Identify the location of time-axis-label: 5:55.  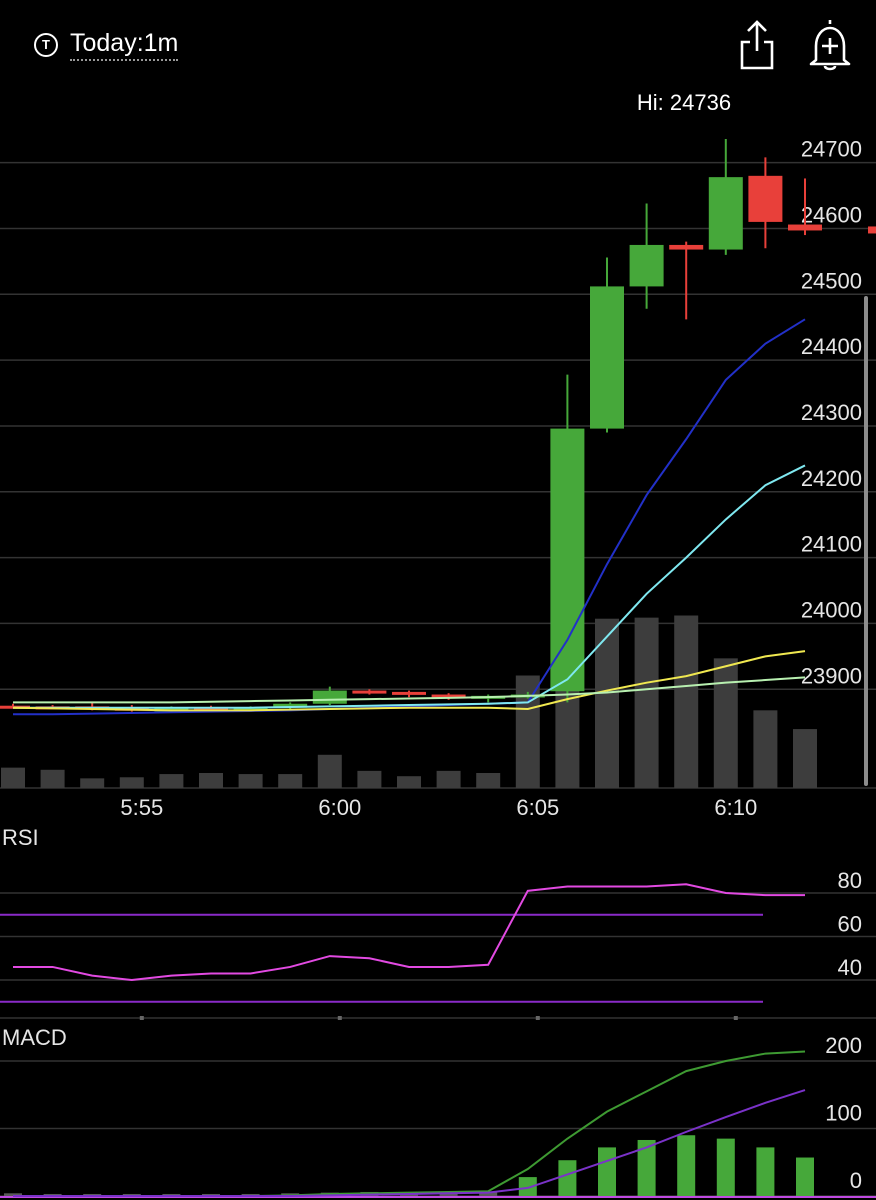
(141, 807).